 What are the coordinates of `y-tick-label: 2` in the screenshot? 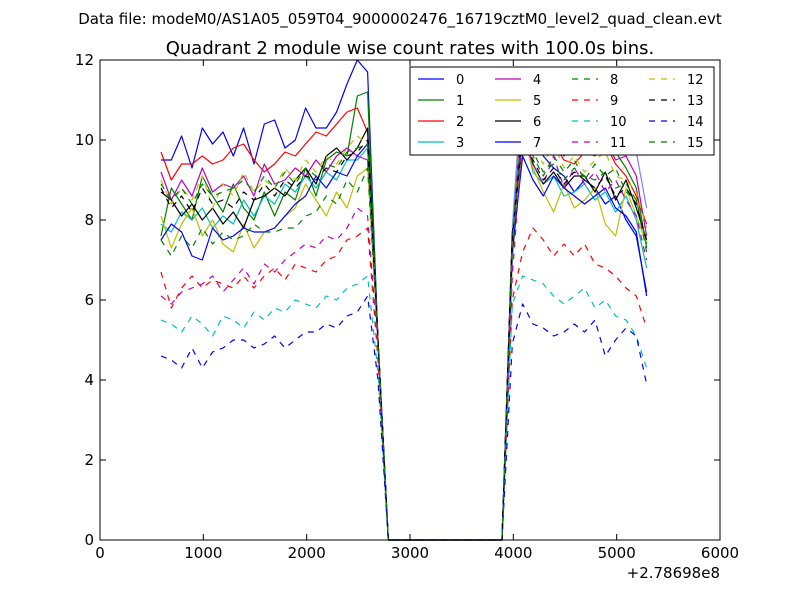 It's located at (89, 460).